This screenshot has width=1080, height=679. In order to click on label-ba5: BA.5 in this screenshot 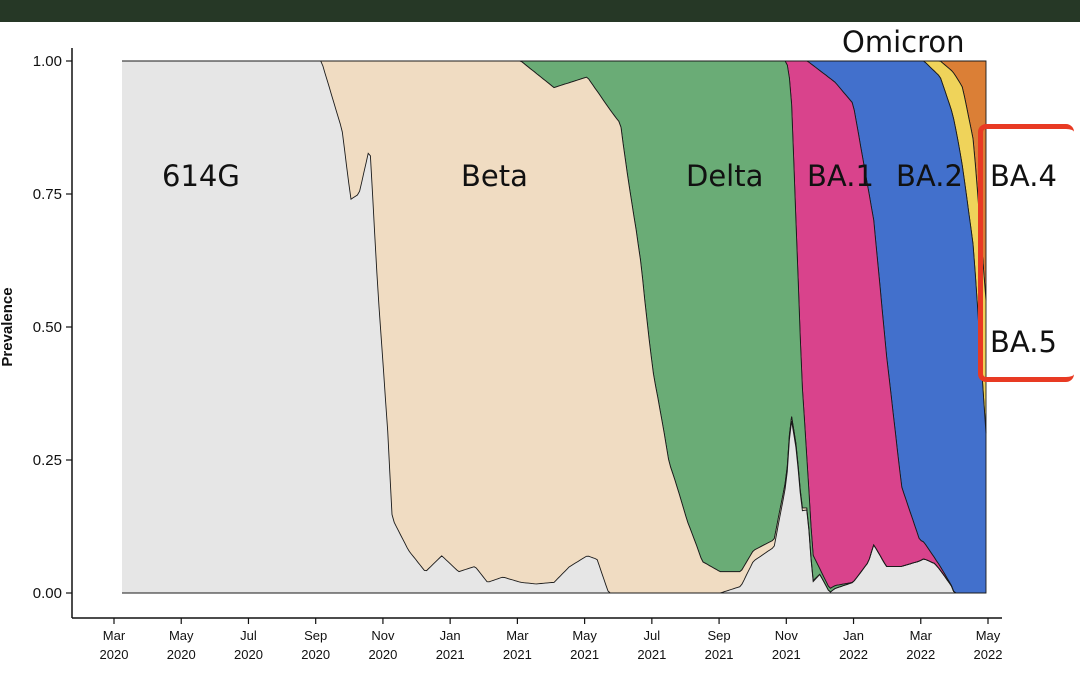, I will do `click(1023, 342)`.